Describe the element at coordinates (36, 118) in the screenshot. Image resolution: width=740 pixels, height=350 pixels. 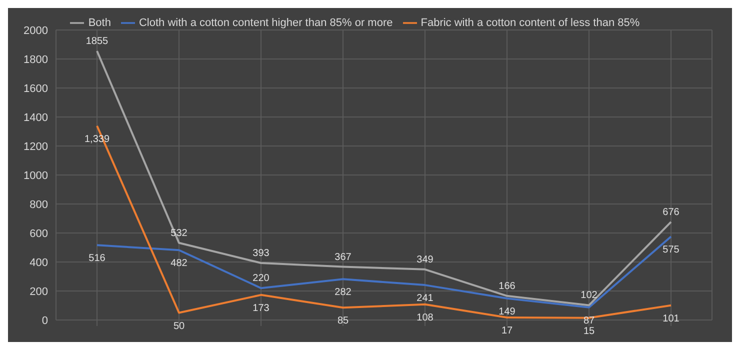
I see `y-tick-label: 1400` at that location.